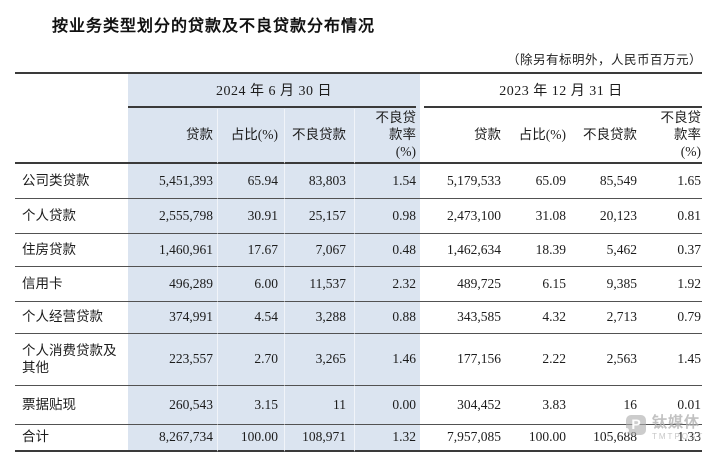 The height and width of the screenshot is (458, 720). Describe the element at coordinates (670, 404) in the screenshot. I see `cell: 0.01` at that location.